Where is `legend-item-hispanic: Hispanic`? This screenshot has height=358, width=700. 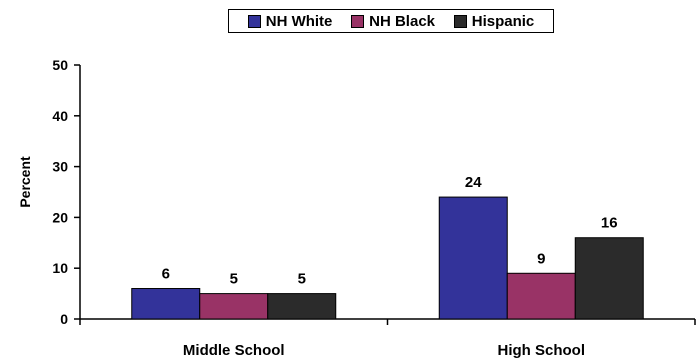
legend-item-hispanic: Hispanic is located at coordinates (494, 21).